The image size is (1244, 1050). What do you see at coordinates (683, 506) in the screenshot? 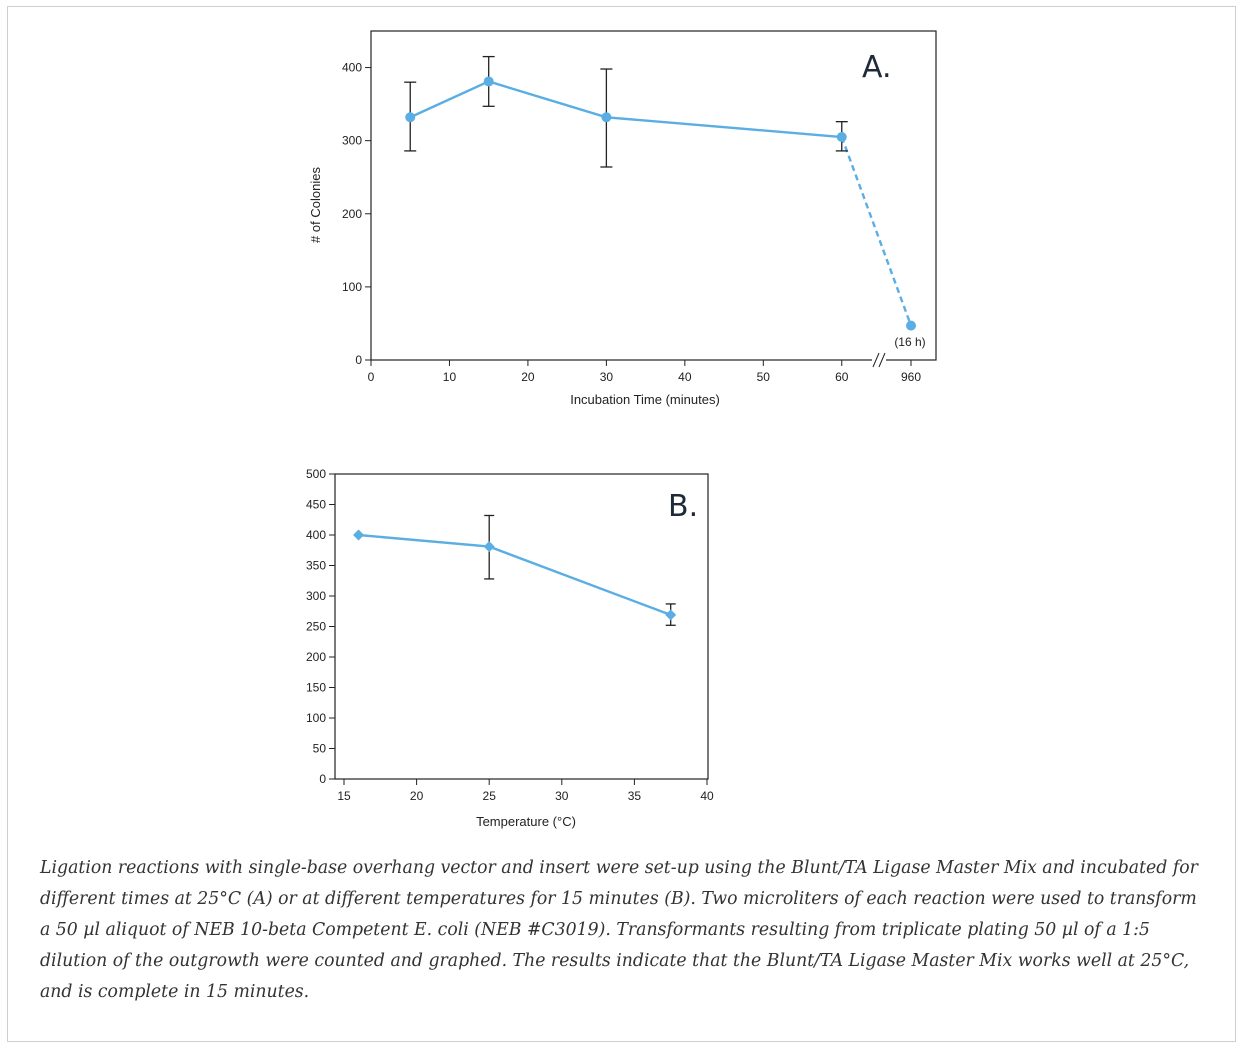
I see `chart-b-panel-label: B.` at bounding box center [683, 506].